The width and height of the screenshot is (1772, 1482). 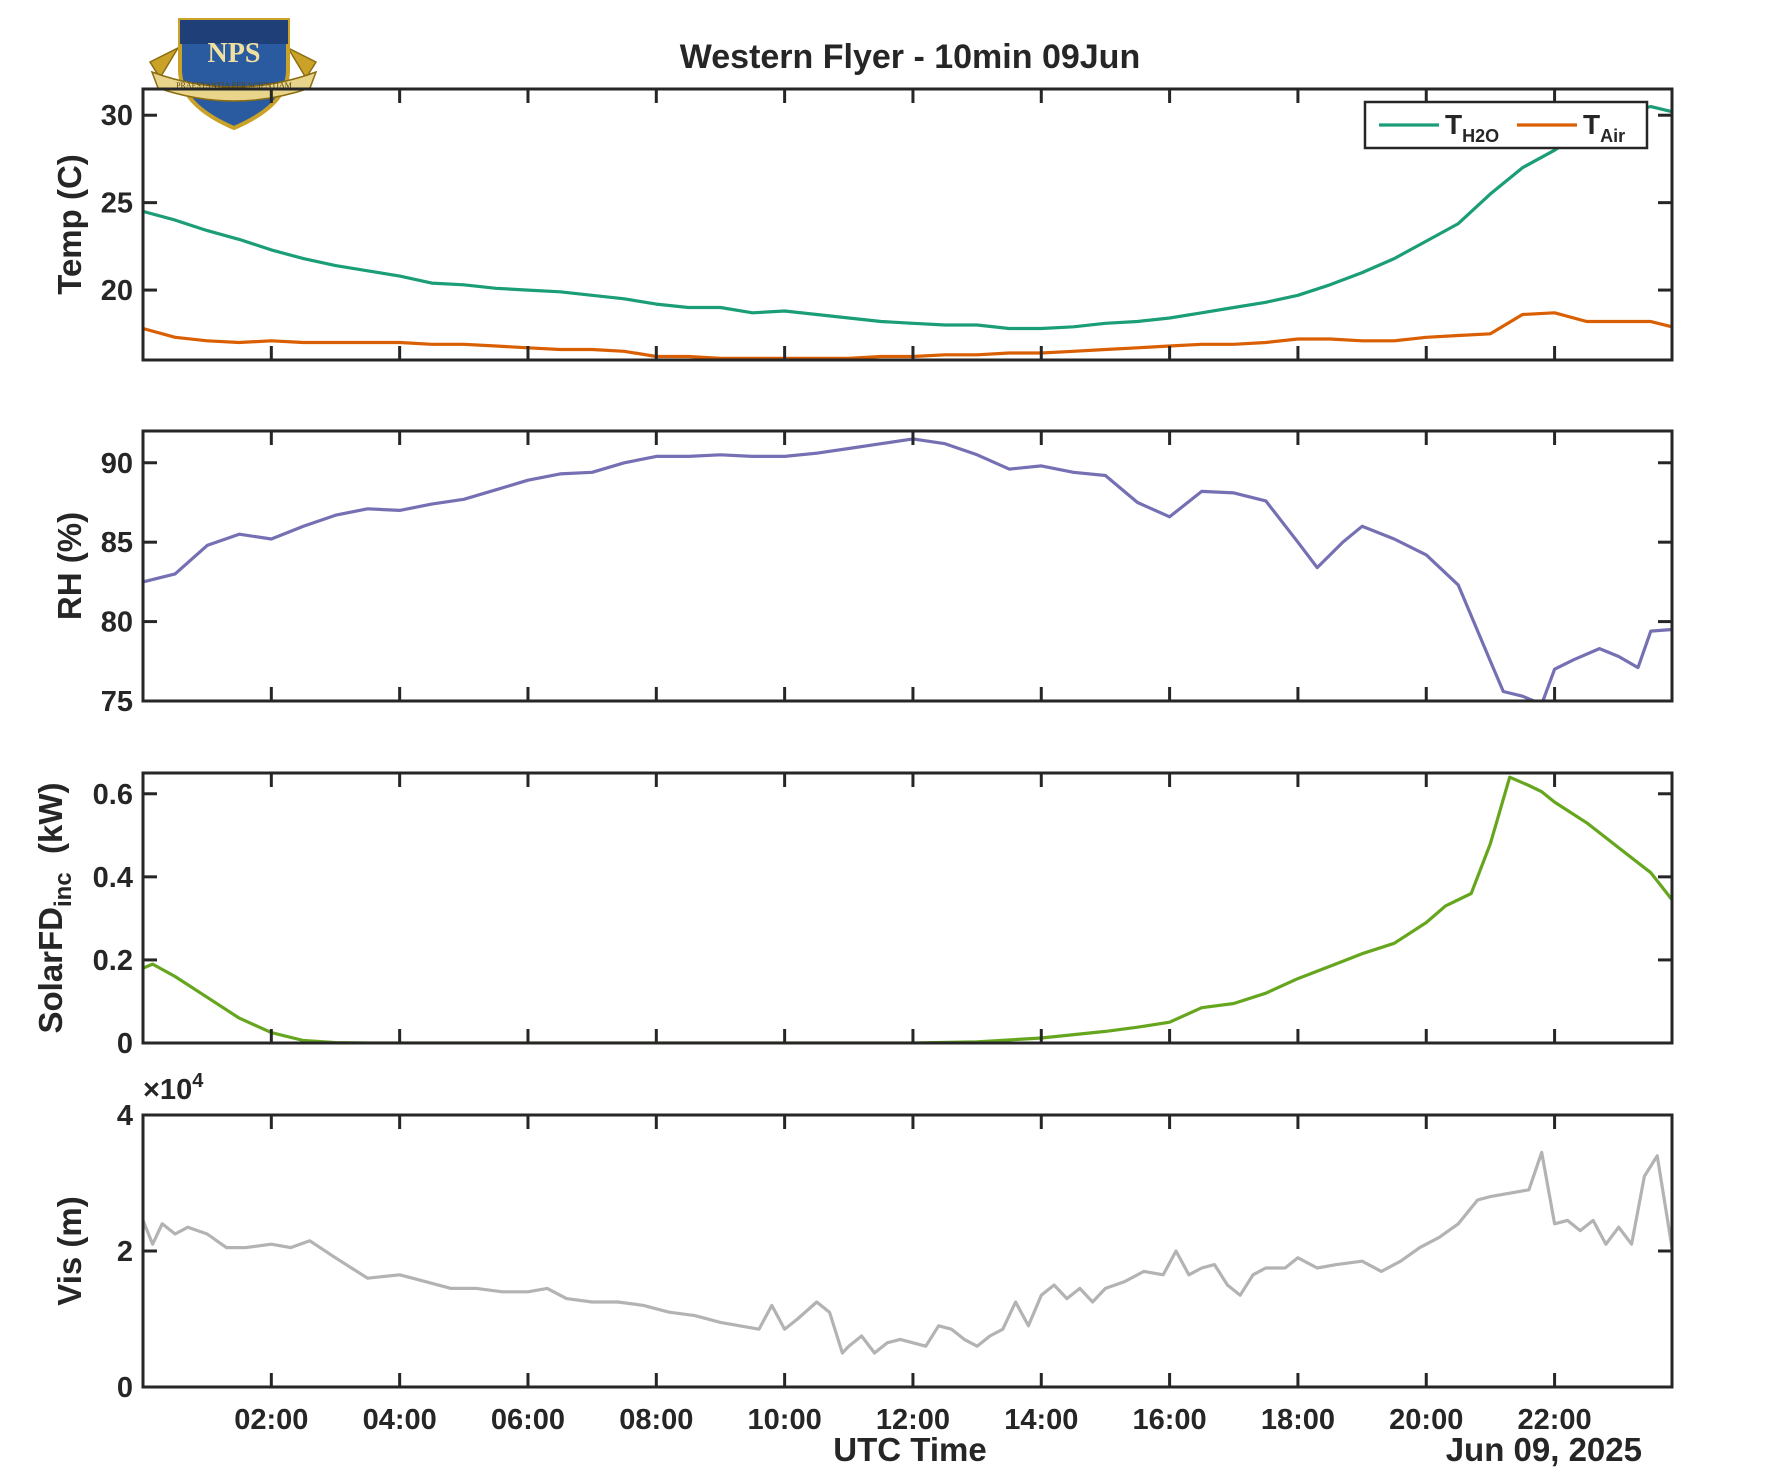 What do you see at coordinates (117, 702) in the screenshot?
I see `y-tick-label: 75` at bounding box center [117, 702].